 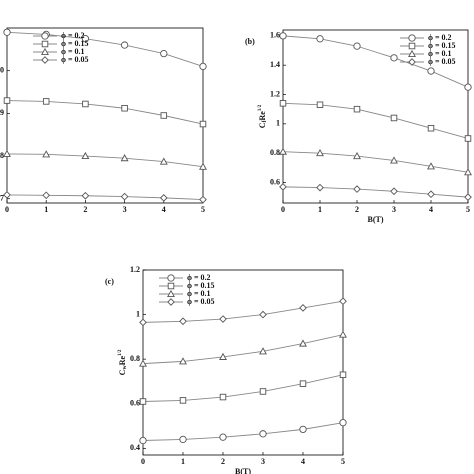 What do you see at coordinates (143, 461) in the screenshot?
I see `x-tick-label: 0` at bounding box center [143, 461].